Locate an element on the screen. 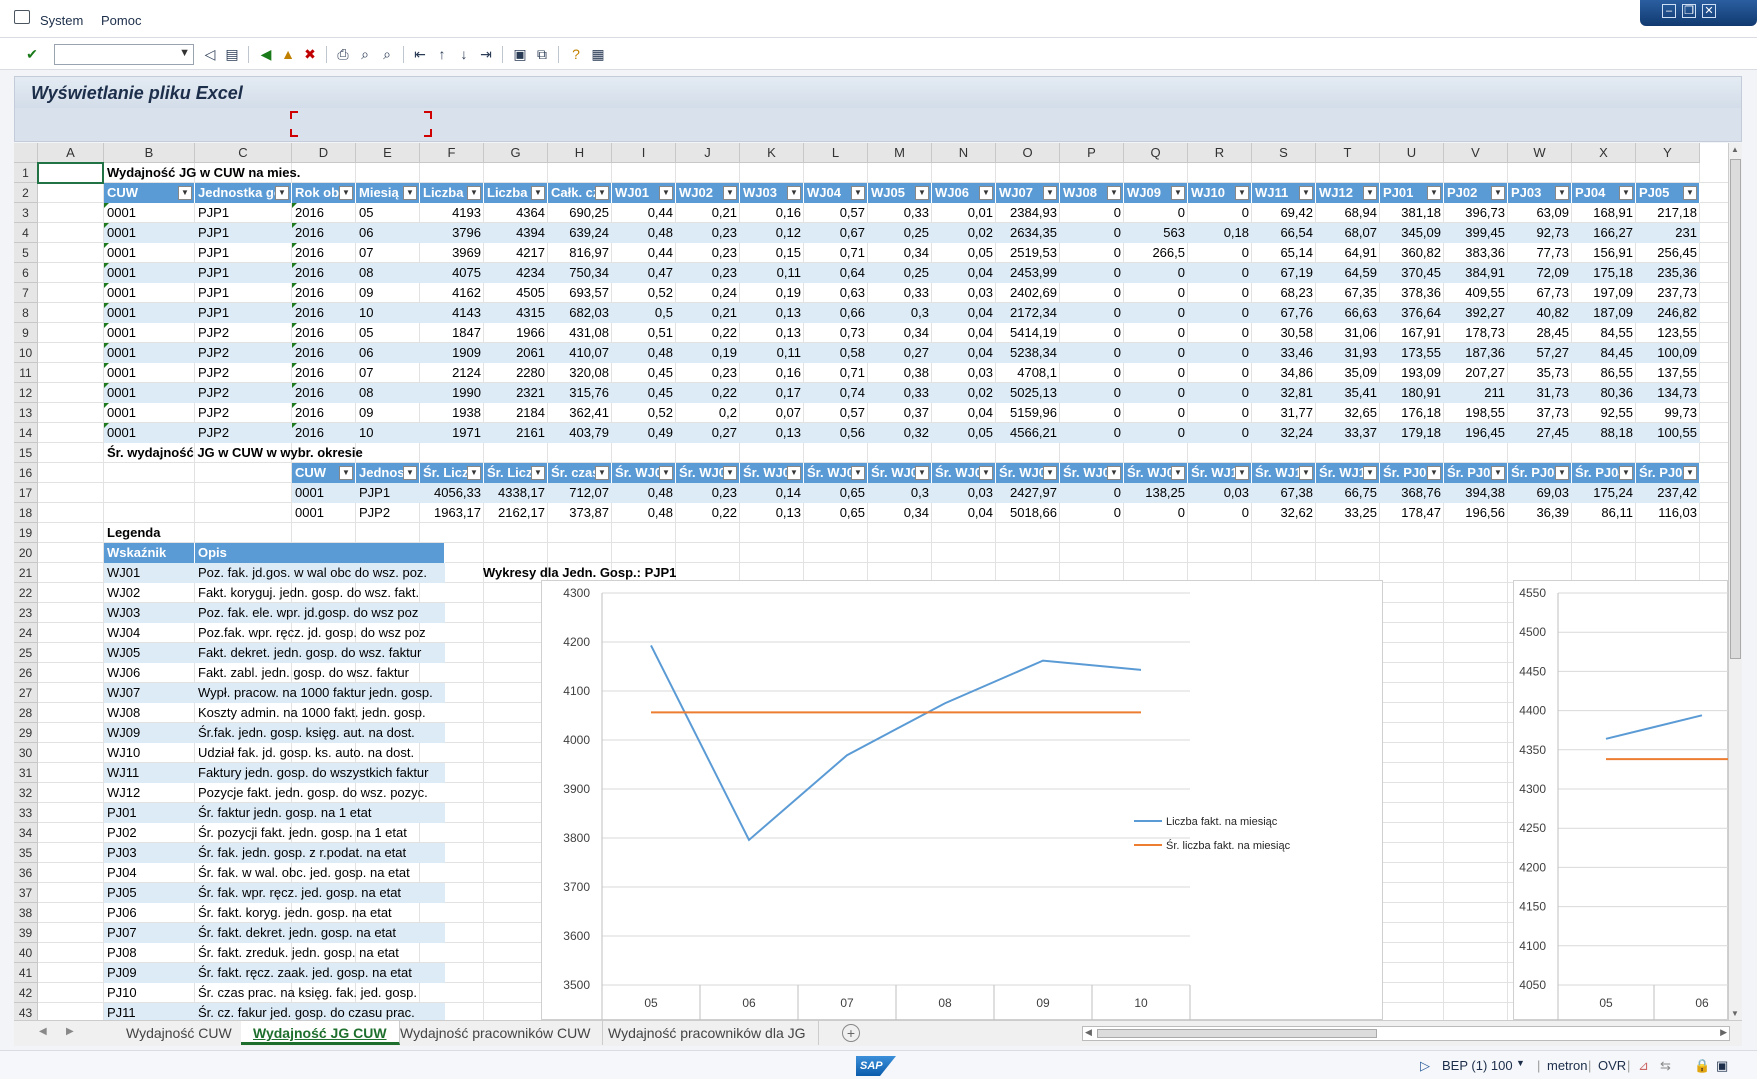  table2-cell: 394,38 is located at coordinates (1485, 492).